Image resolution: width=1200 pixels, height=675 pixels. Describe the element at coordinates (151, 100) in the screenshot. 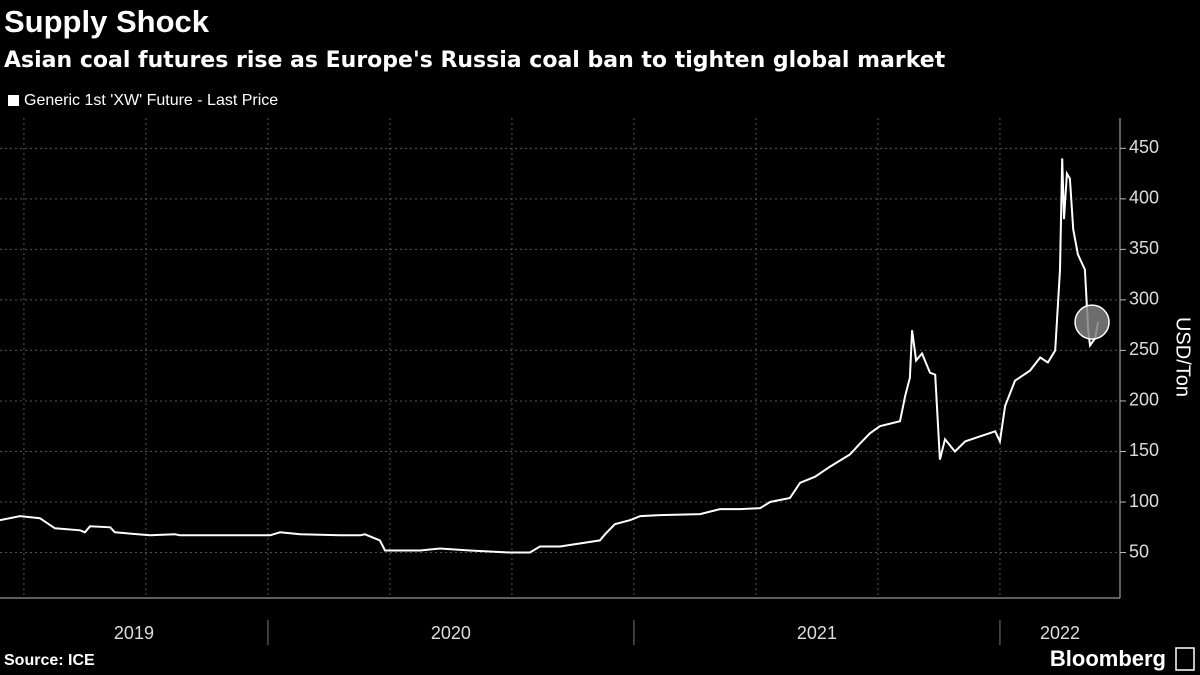

I see `legend-label: Generic 1st 'XW' Future - Last Price` at that location.